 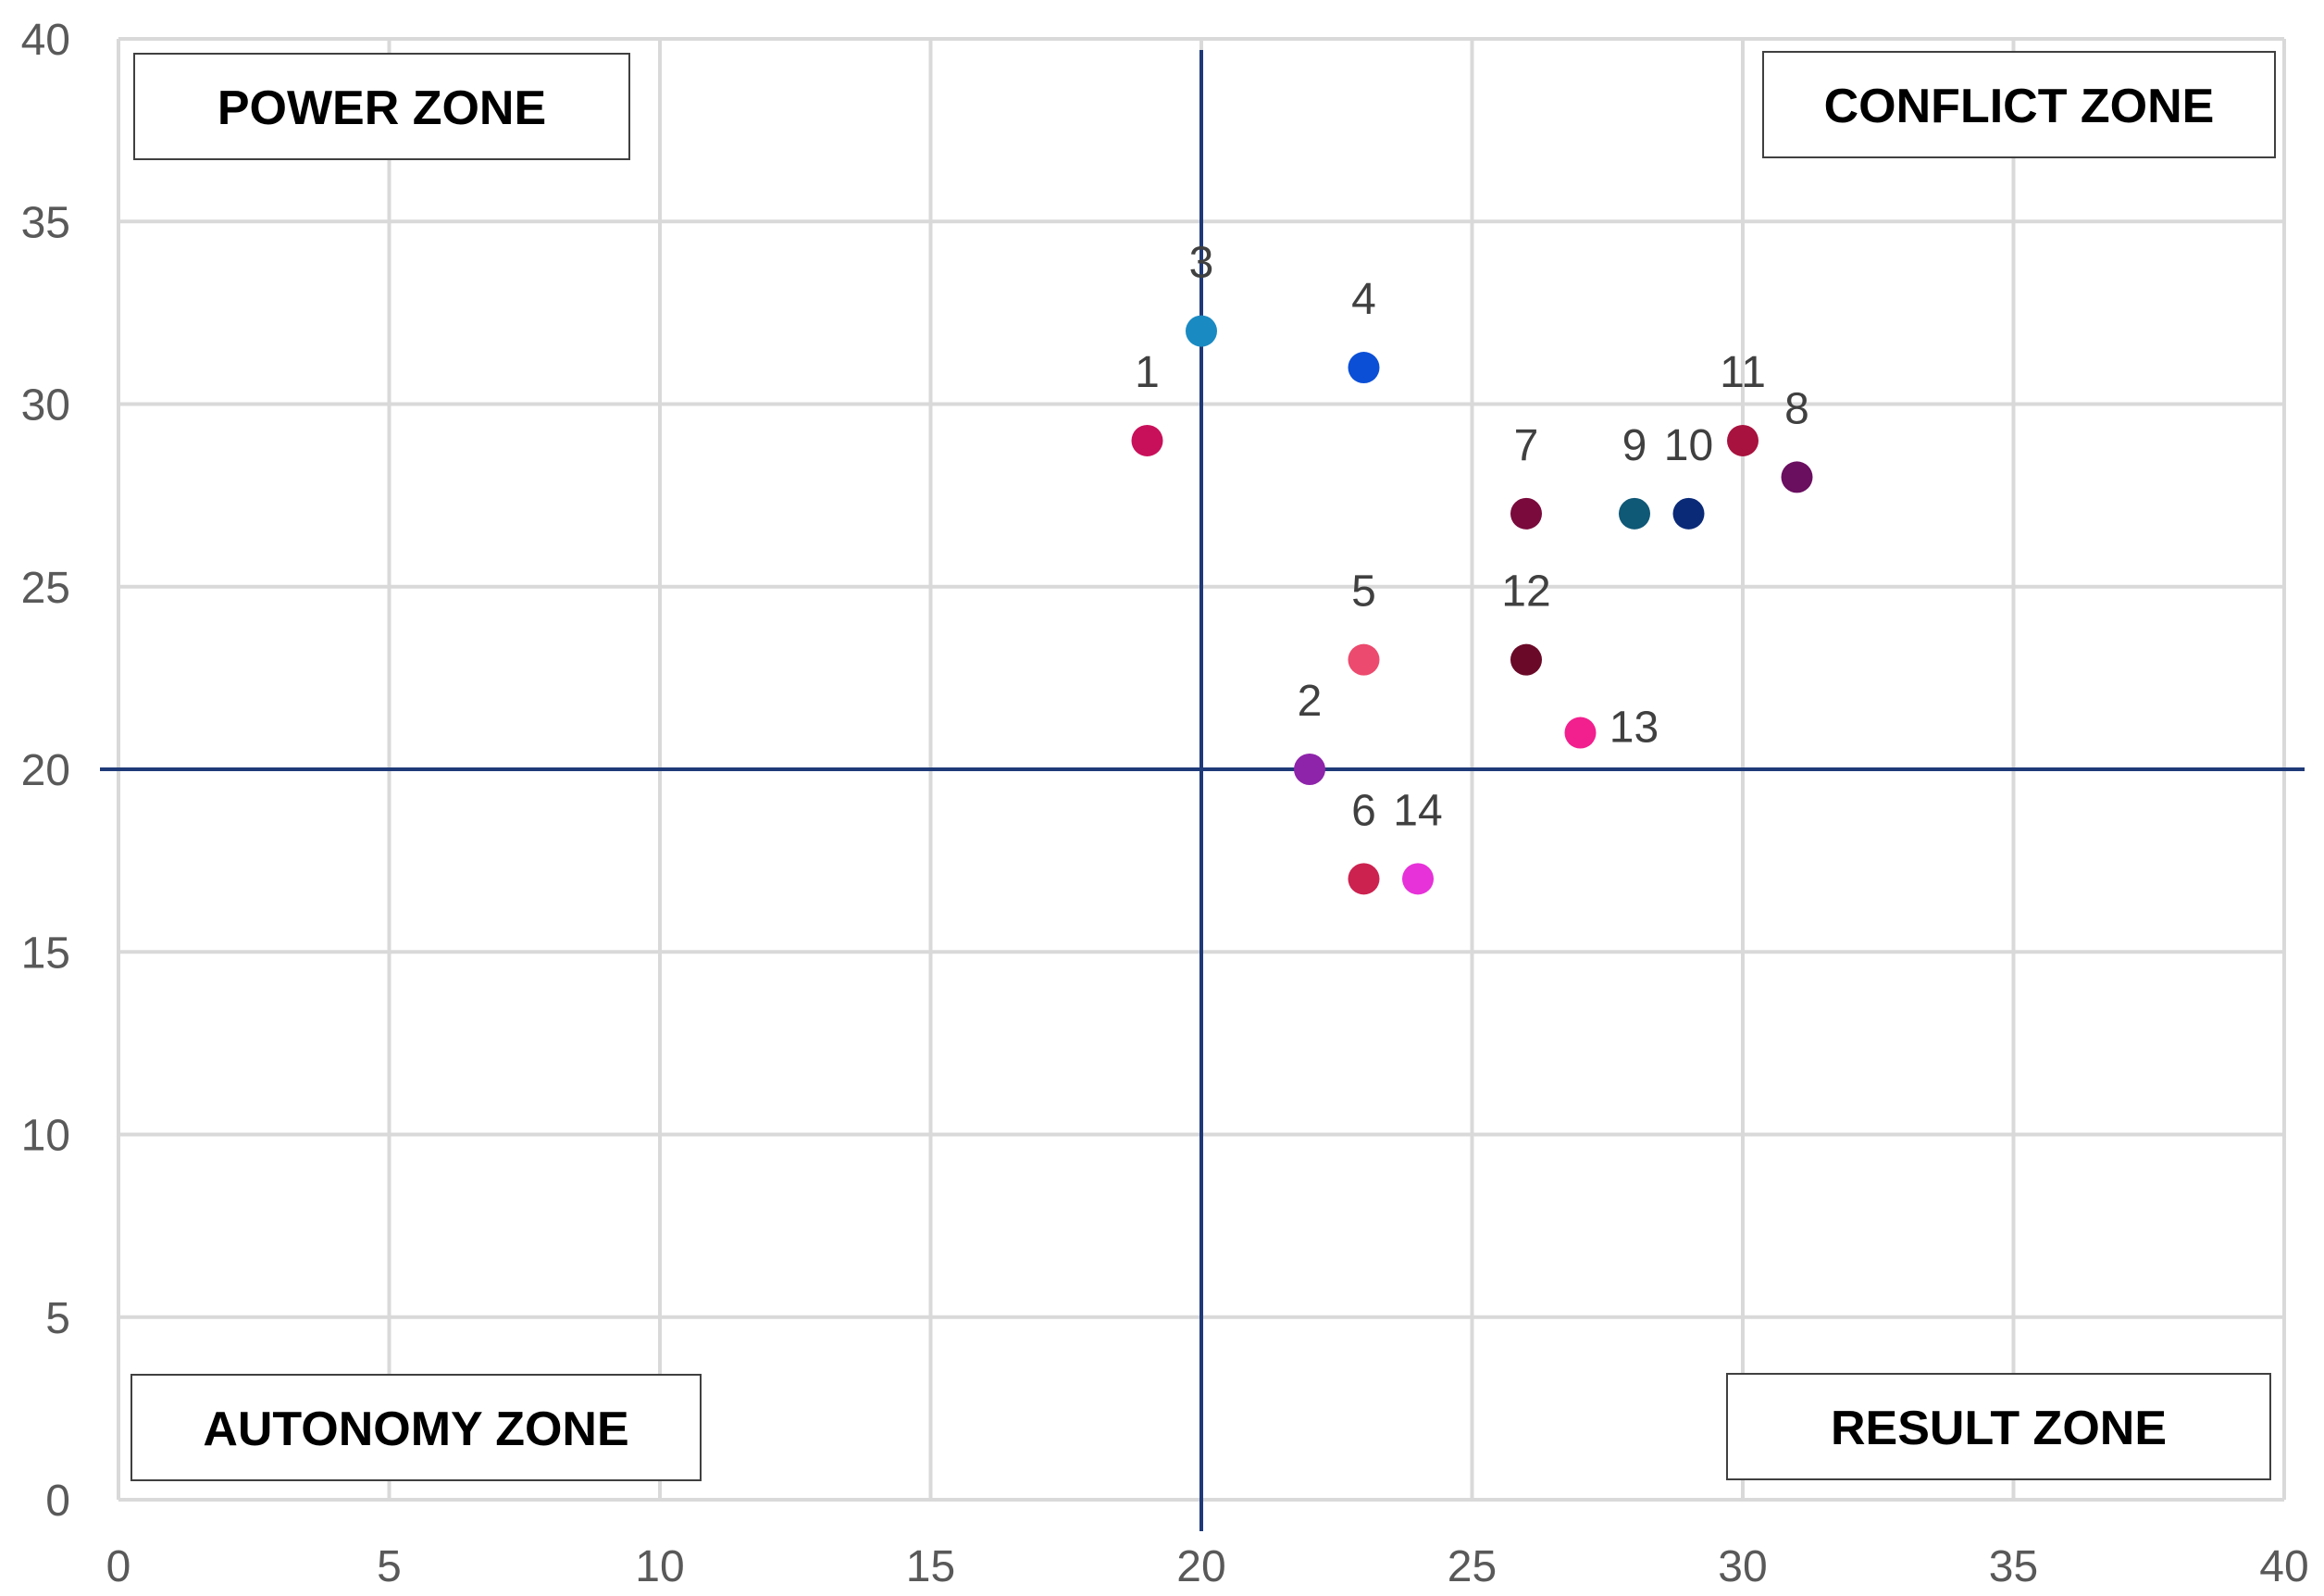 I want to click on power-zone-box: POWER ZONE, so click(x=381, y=106).